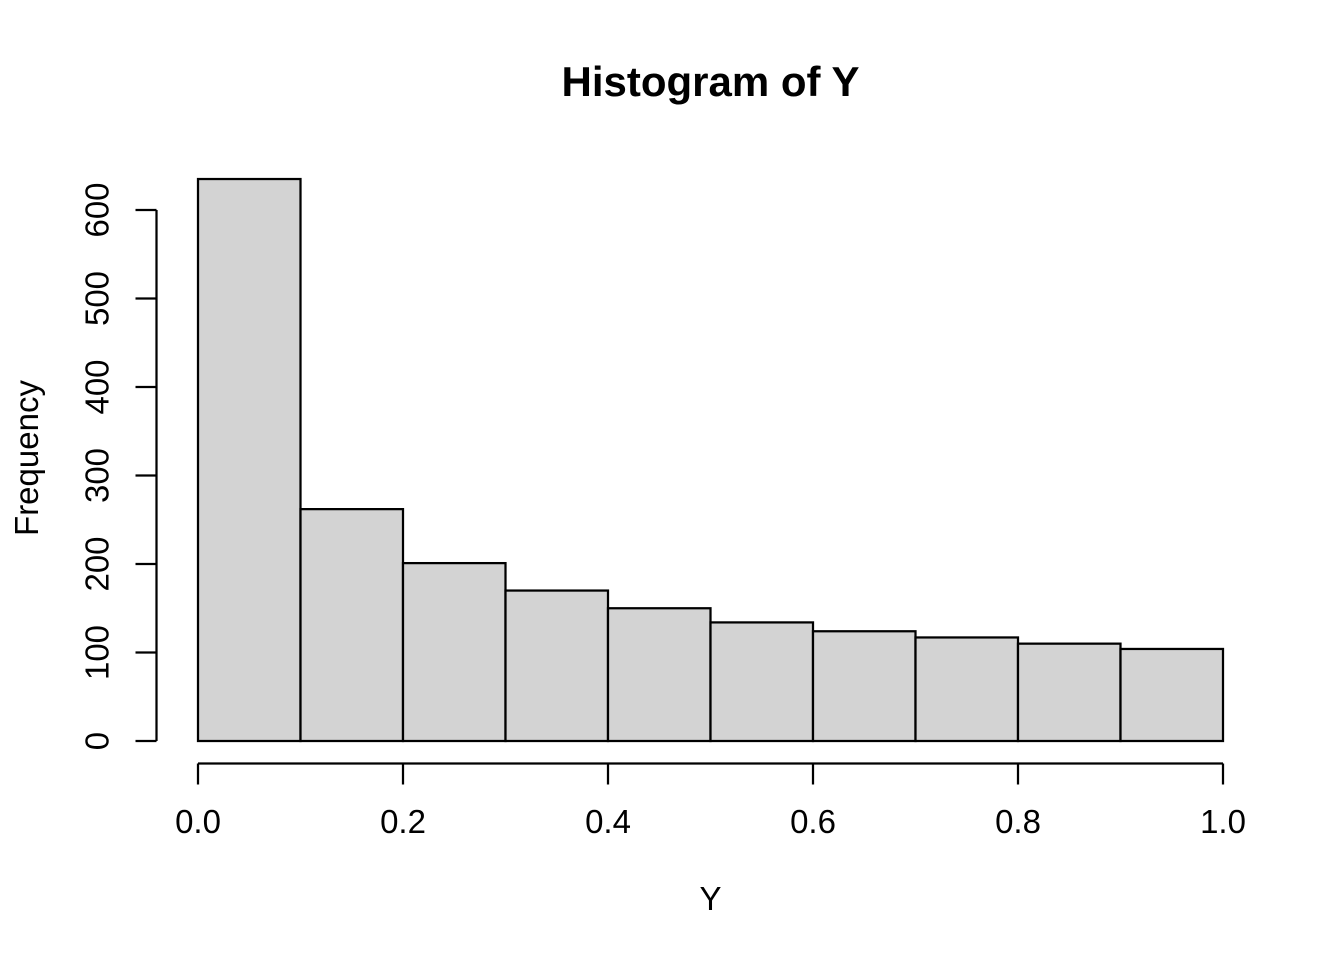 The image size is (1344, 960). What do you see at coordinates (1018, 821) in the screenshot?
I see `x-tick-label: 0.8` at bounding box center [1018, 821].